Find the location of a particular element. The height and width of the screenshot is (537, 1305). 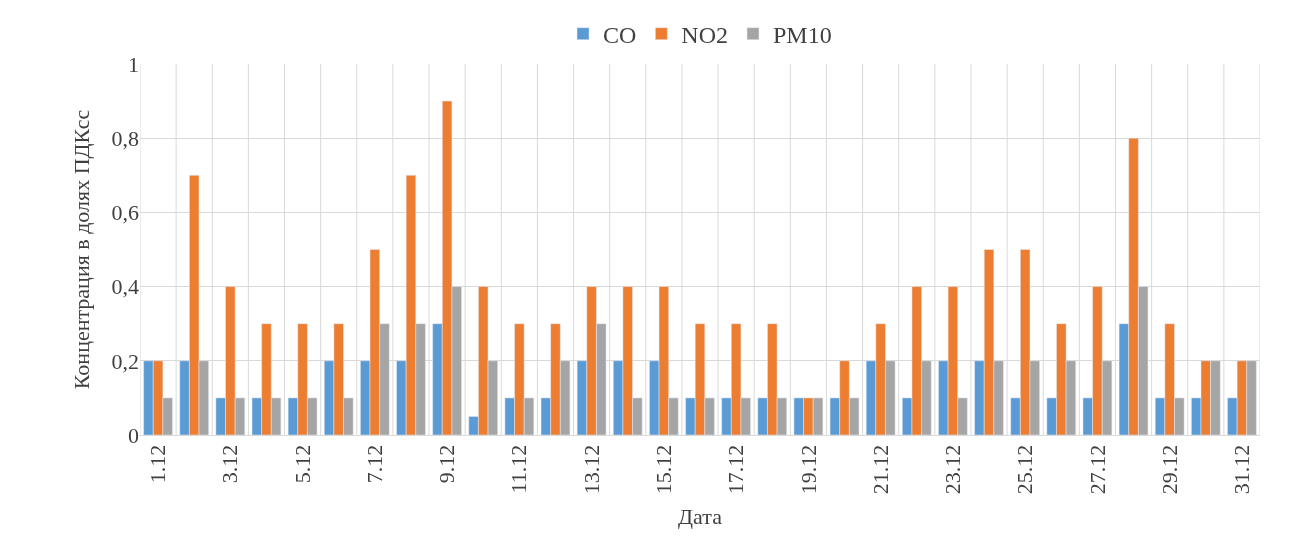

x-tick-label: 29.12 is located at coordinates (1169, 469).